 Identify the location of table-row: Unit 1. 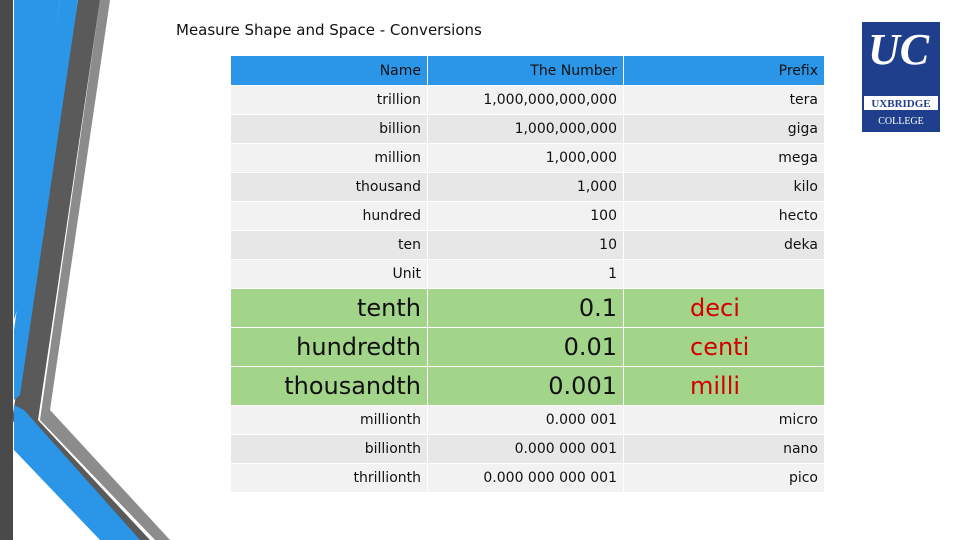
(527, 274).